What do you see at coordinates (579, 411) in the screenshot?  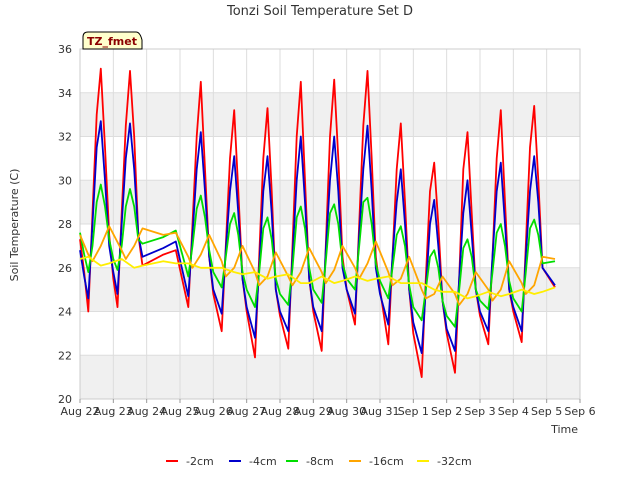 I see `x-tick-label: Sep 6` at bounding box center [579, 411].